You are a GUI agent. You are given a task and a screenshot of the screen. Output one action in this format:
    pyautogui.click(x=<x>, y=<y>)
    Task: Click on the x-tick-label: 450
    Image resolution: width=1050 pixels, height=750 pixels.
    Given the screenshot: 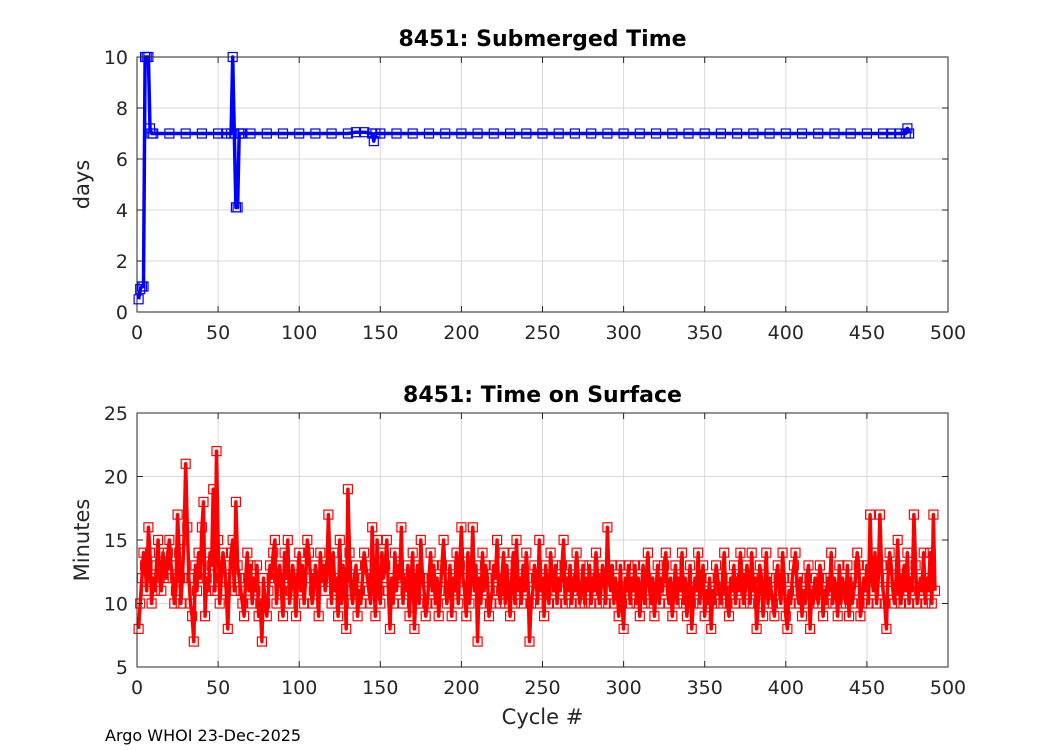 What is the action you would take?
    pyautogui.click(x=867, y=688)
    